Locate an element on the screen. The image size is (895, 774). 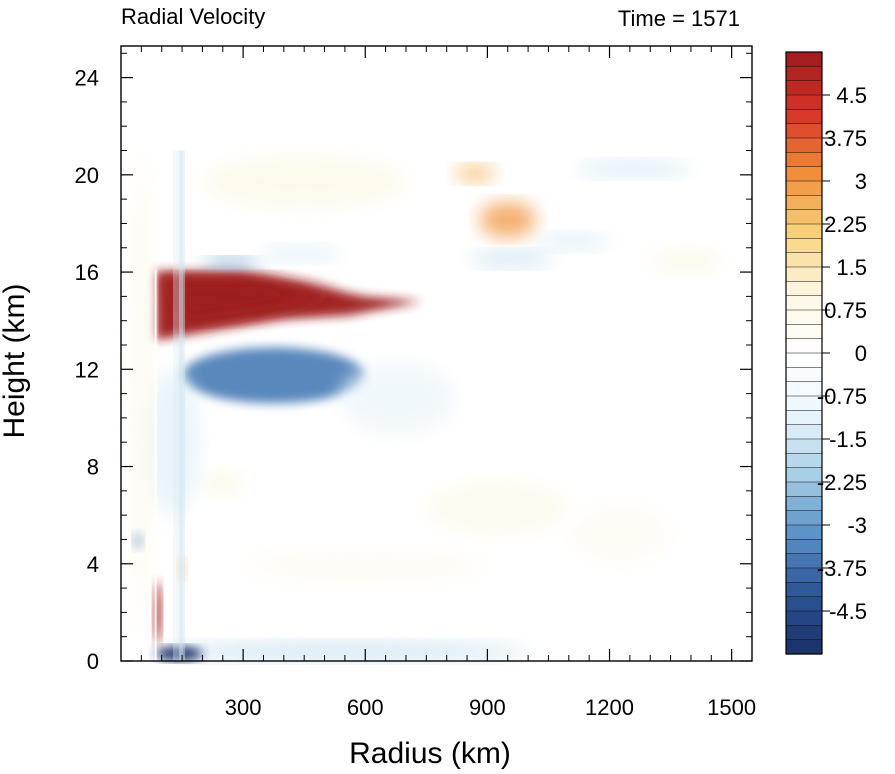
y-axis-label: Height (km) is located at coordinates (15, 360).